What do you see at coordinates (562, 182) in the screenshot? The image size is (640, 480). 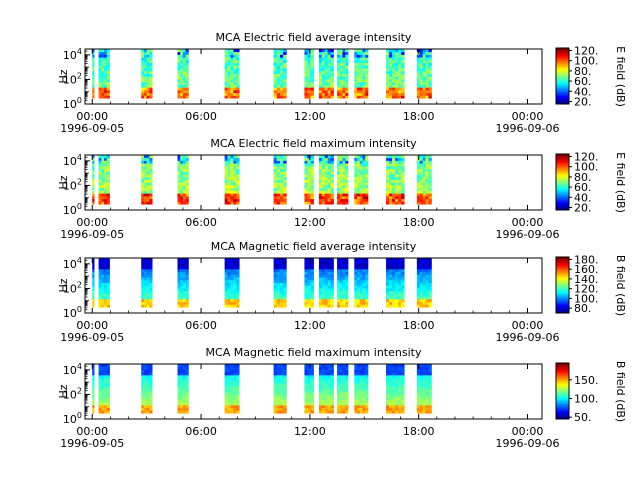 I see `colorbar-frame` at bounding box center [562, 182].